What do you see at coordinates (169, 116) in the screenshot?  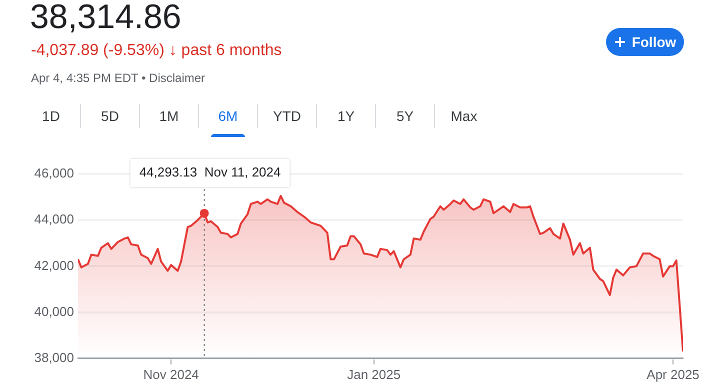 I see `text: 1M` at bounding box center [169, 116].